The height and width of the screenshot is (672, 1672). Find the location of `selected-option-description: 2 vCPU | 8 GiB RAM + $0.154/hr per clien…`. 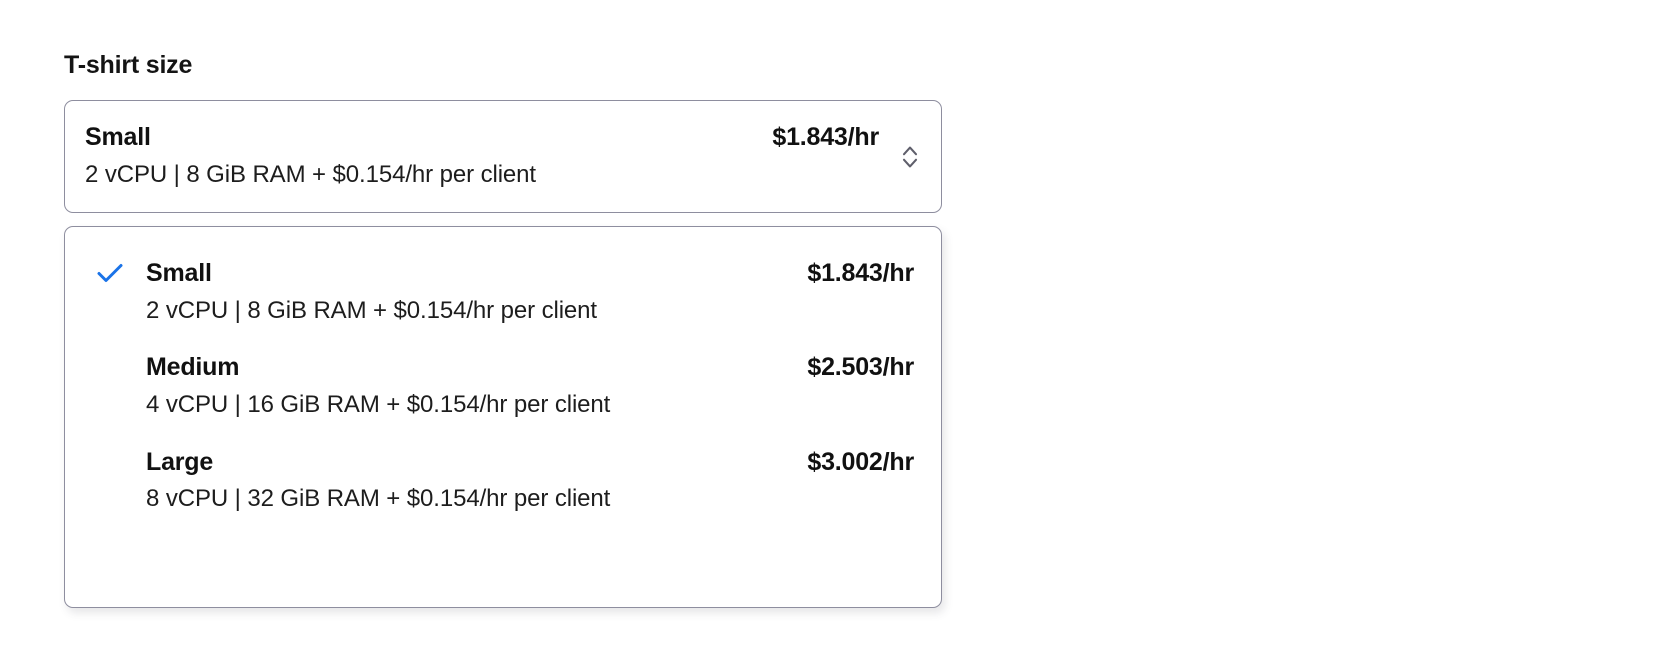

selected-option-description: 2 vCPU | 8 GiB RAM + $0.154/hr per clien… is located at coordinates (310, 175).